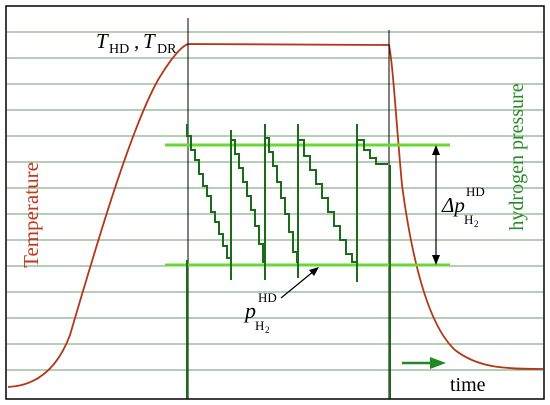 The height and width of the screenshot is (405, 550). Describe the element at coordinates (259, 325) in the screenshot. I see `p-subscript: H` at that location.